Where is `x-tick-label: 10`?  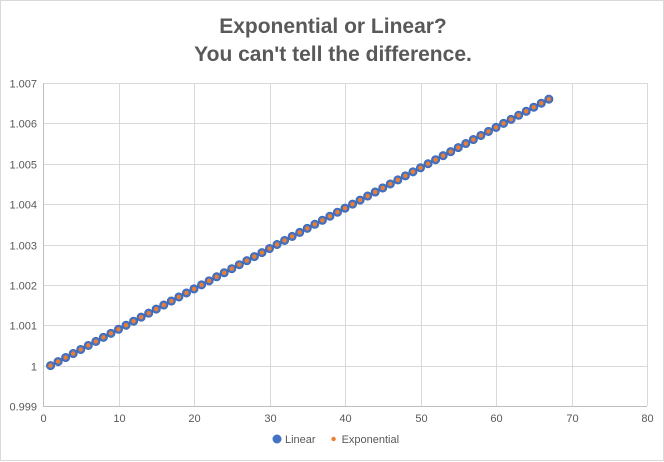
x-tick-label: 10 is located at coordinates (119, 419).